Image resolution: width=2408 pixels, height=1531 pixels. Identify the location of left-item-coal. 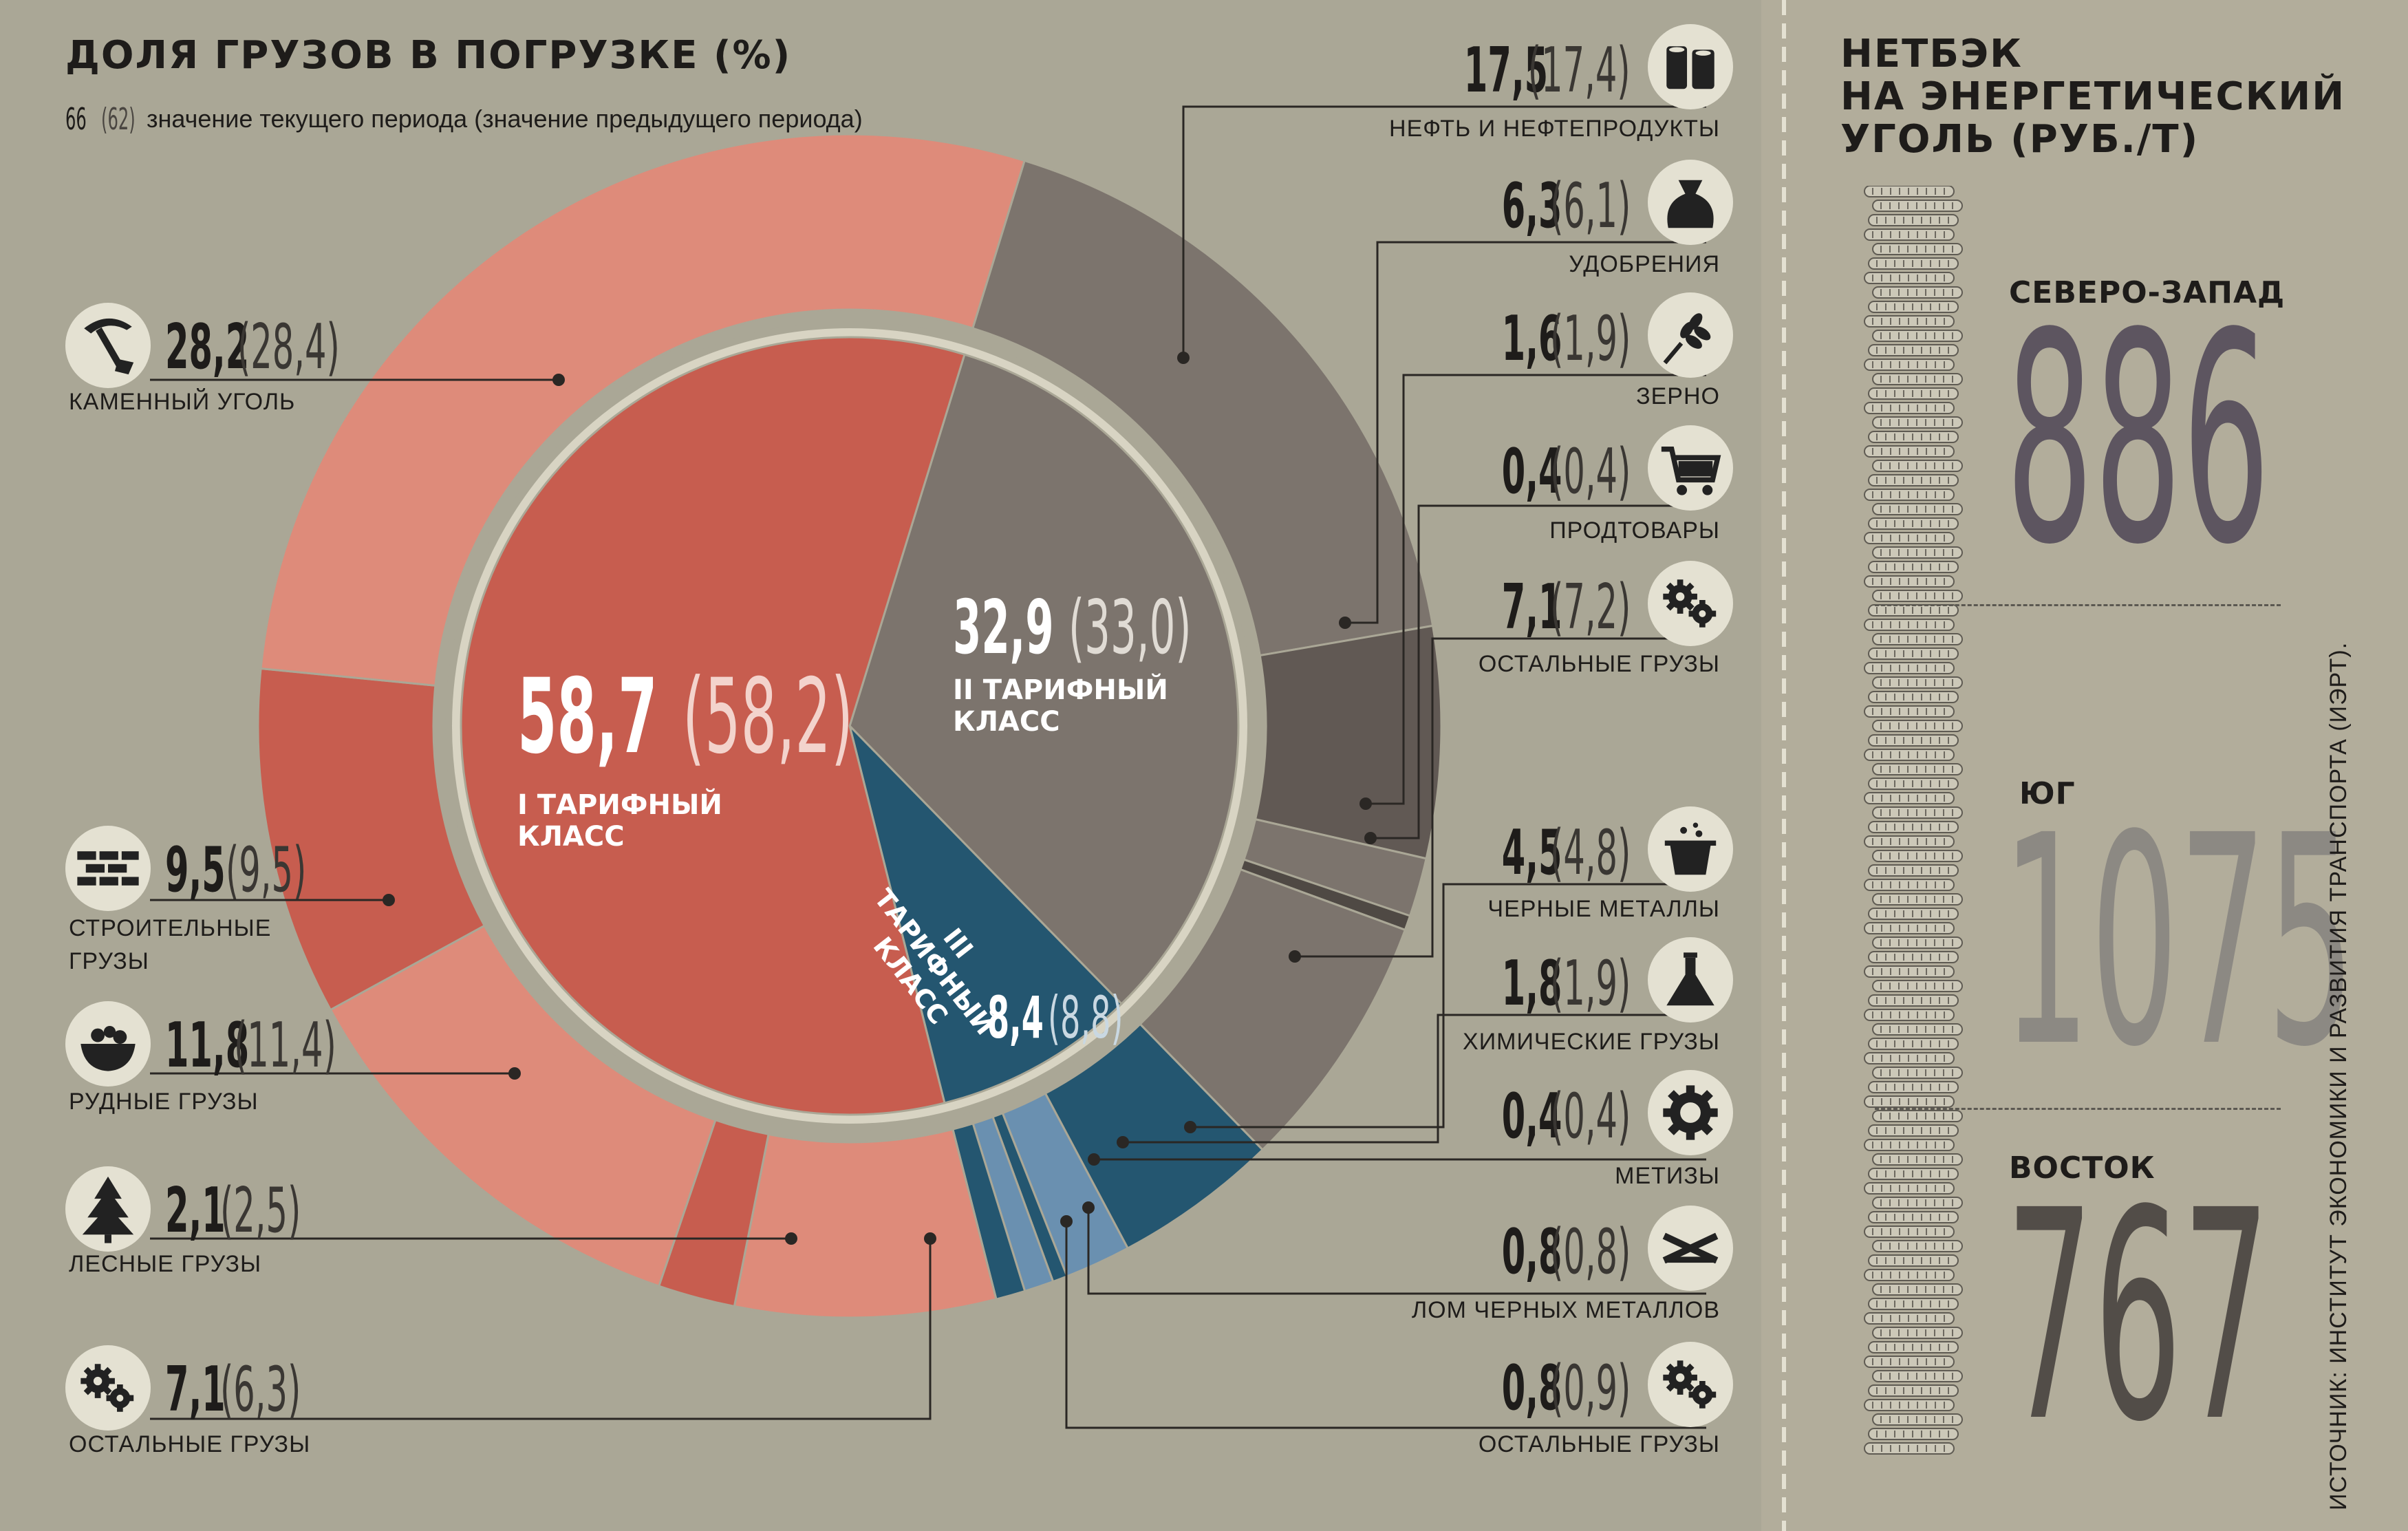
(108, 345).